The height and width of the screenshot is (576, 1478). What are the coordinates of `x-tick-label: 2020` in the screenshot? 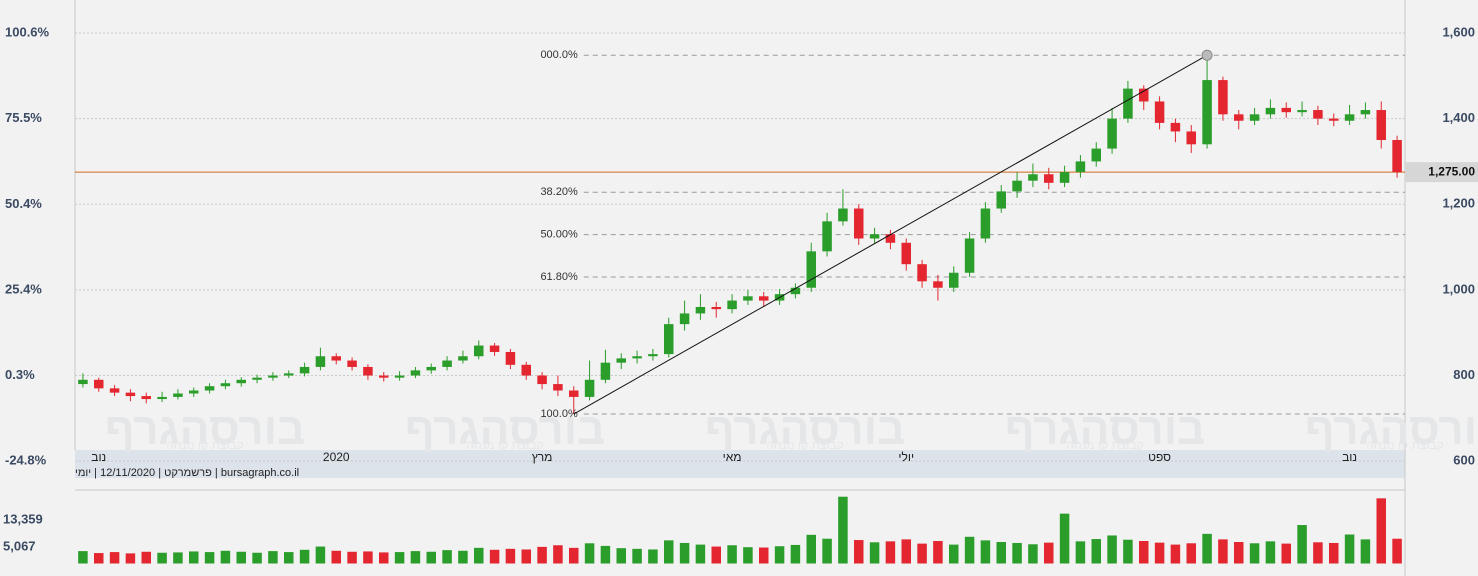 It's located at (336, 457).